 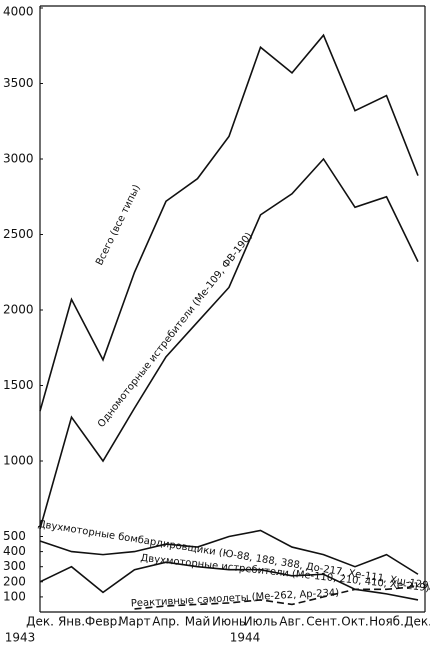 What do you see at coordinates (18, 234) in the screenshot?
I see `y-tick-label: 2500` at bounding box center [18, 234].